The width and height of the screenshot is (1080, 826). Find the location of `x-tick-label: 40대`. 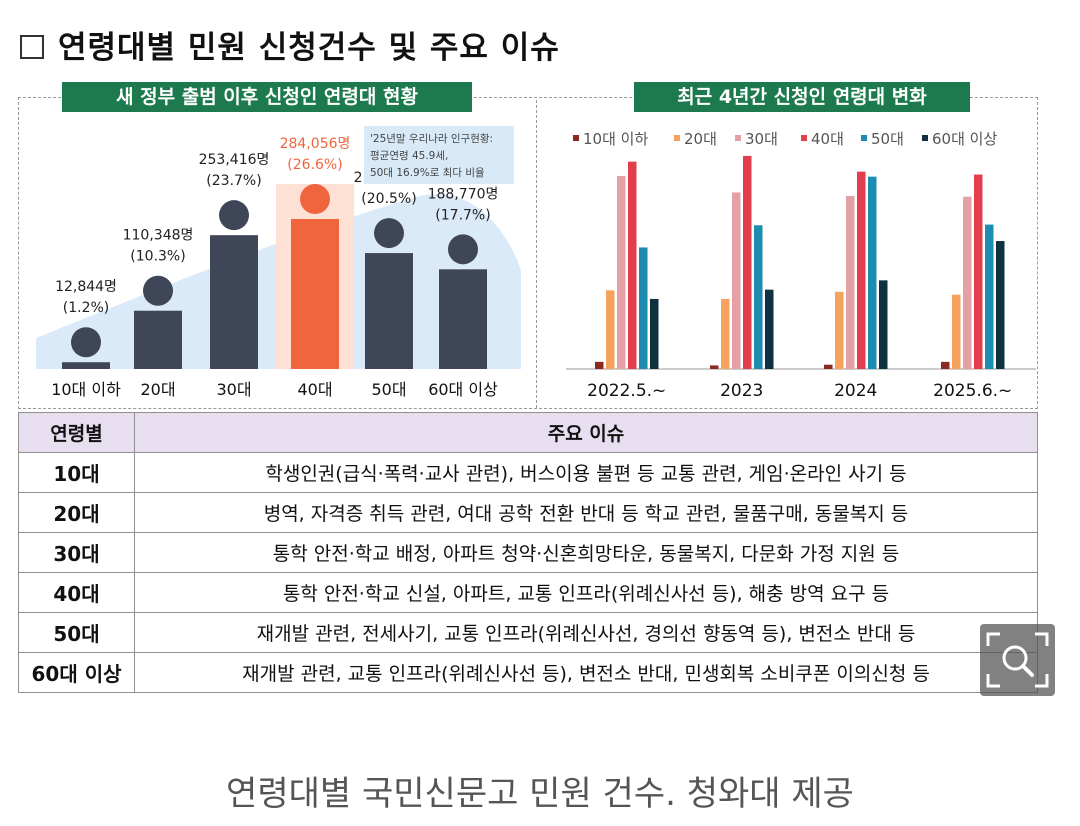

x-tick-label: 40대 is located at coordinates (314, 389).